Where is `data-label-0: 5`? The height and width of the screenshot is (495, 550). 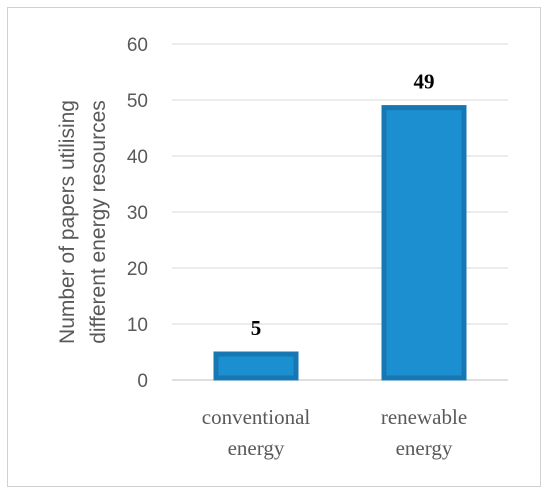 data-label-0: 5 is located at coordinates (256, 328).